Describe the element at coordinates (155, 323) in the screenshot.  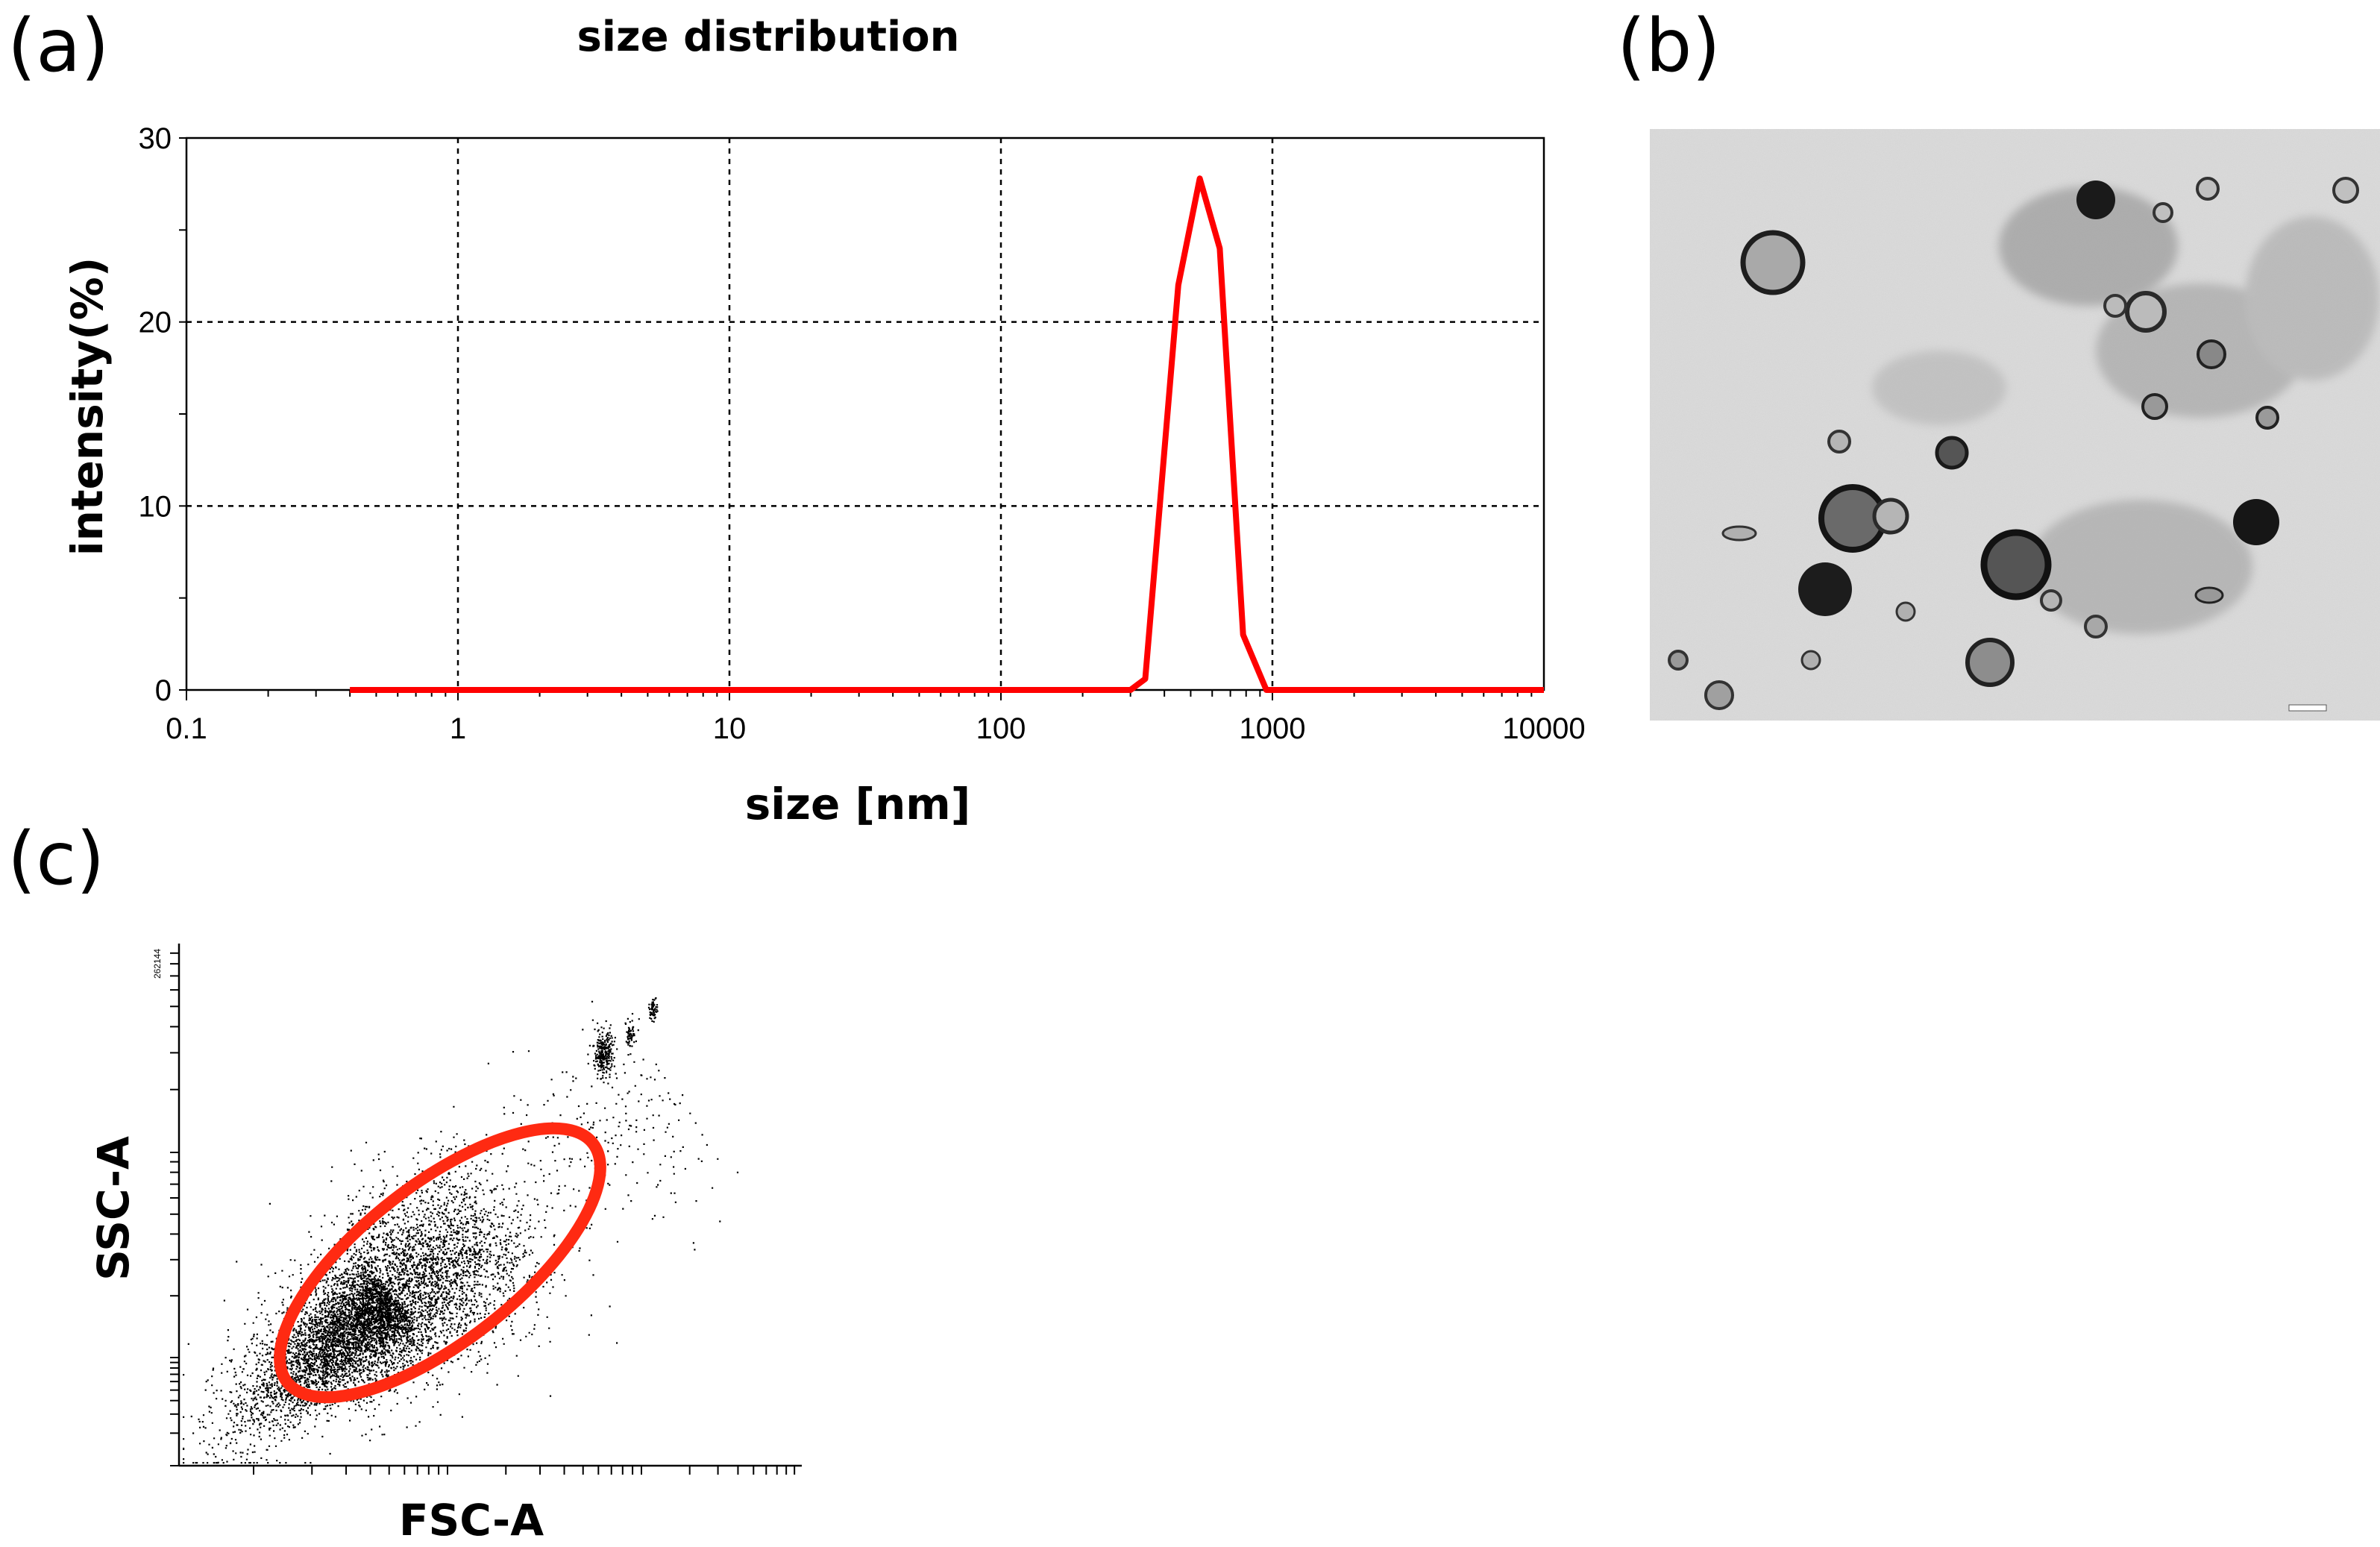
I see `y-tick-label: 20` at that location.